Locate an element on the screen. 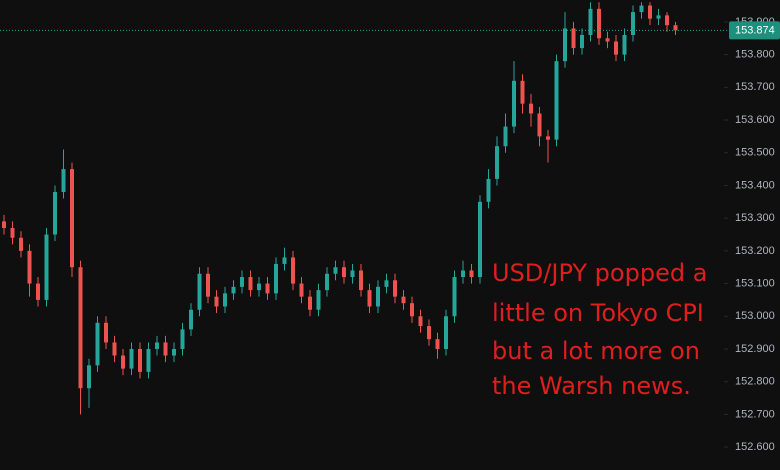 Image resolution: width=780 pixels, height=470 pixels. last-price-tag is located at coordinates (754, 30).